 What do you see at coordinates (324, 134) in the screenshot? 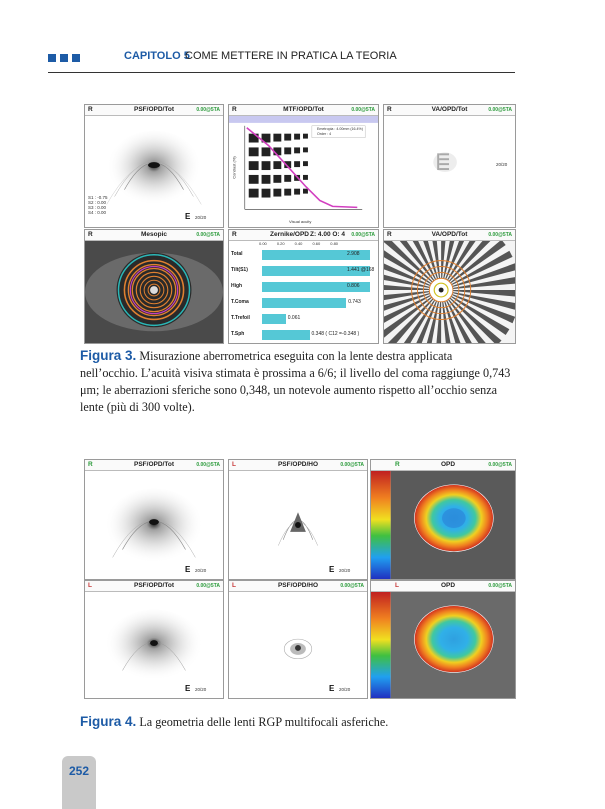
I see `mtf-order: Order : 4` at bounding box center [324, 134].